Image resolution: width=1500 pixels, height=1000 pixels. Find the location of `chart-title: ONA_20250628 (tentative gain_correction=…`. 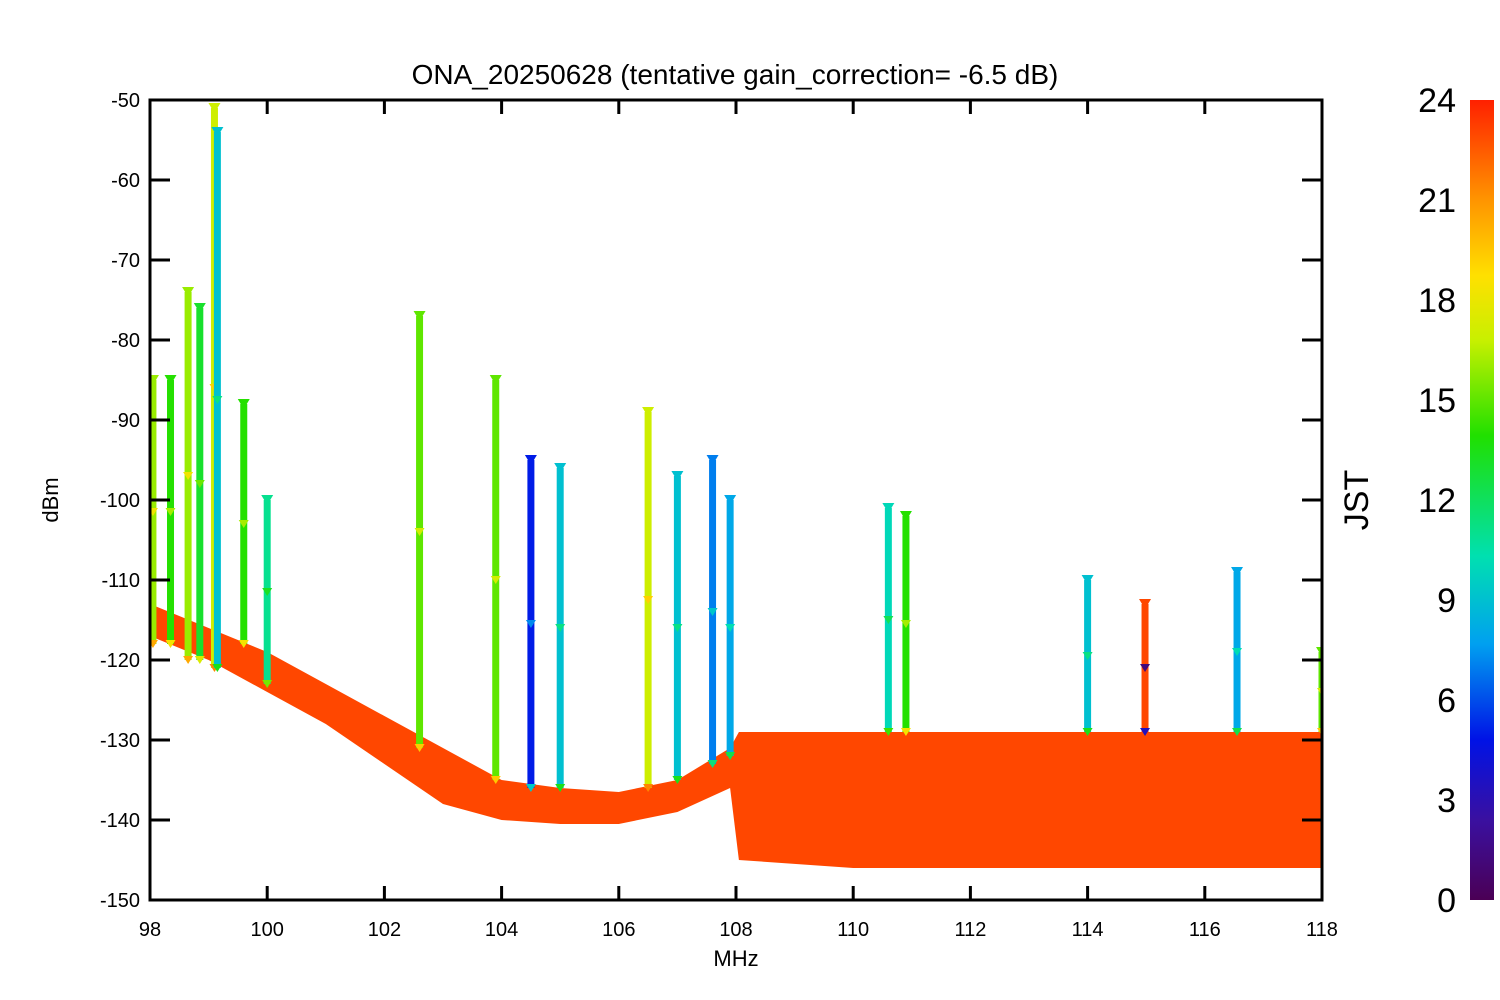

chart-title: ONA_20250628 (tentative gain_correction=… is located at coordinates (735, 74).